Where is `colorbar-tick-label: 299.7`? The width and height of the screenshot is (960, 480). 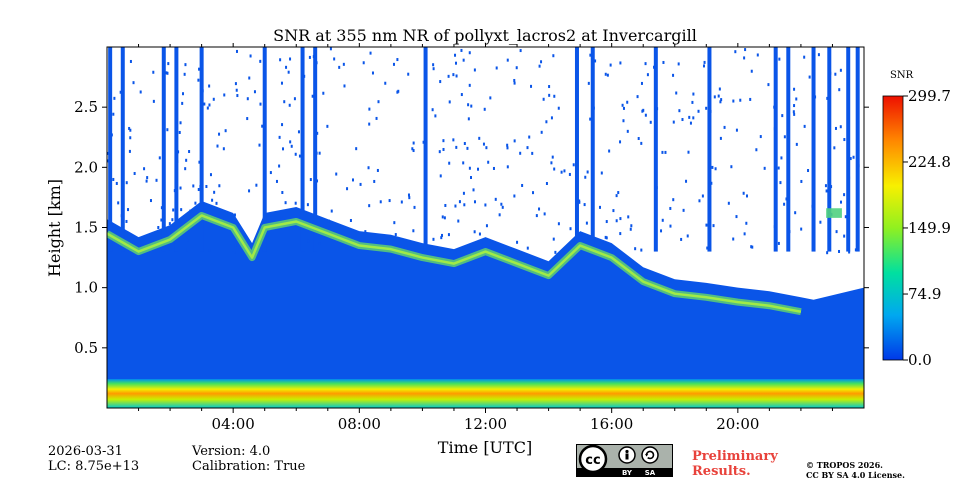 colorbar-tick-label: 299.7 is located at coordinates (929, 96).